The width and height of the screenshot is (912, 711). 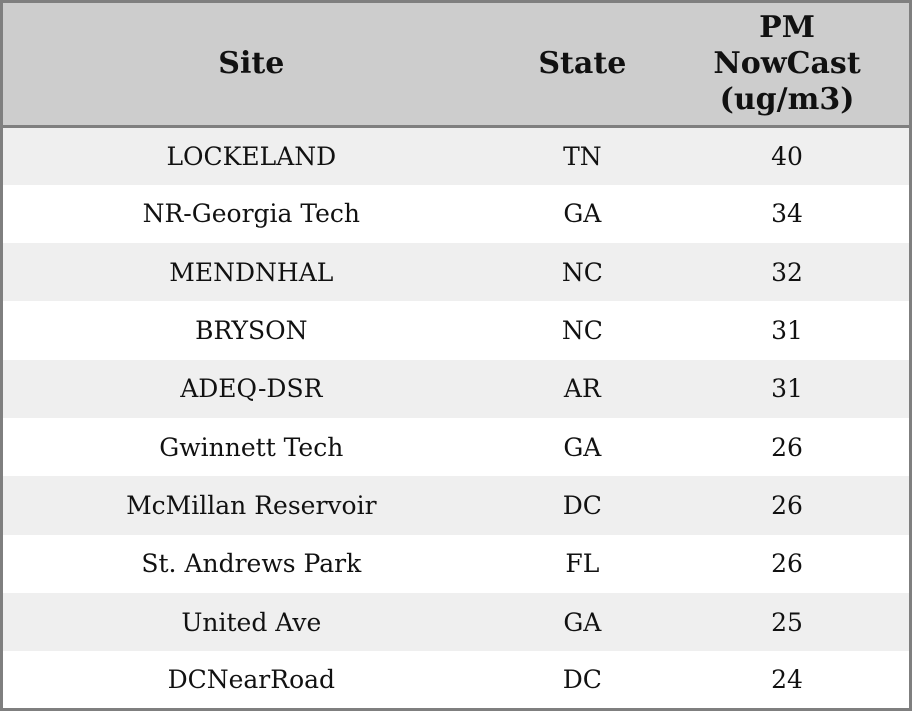 I want to click on site-cell: BRYSON, so click(x=251, y=331).